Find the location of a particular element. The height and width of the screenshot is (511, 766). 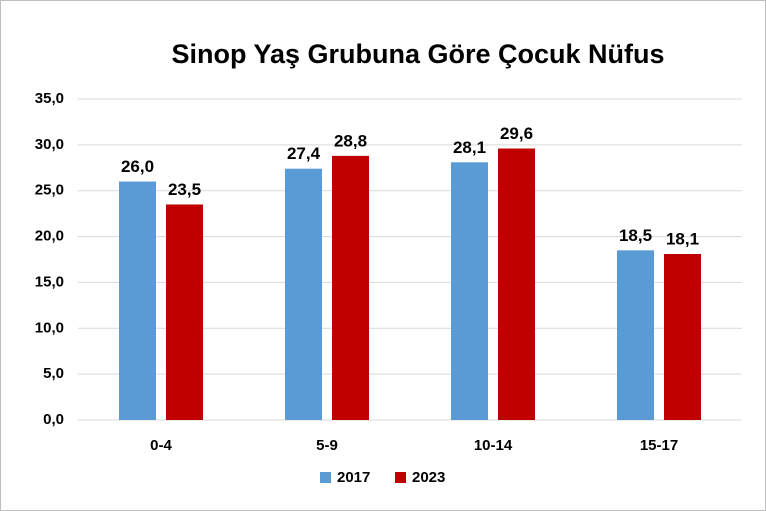

data-label: 23,5 is located at coordinates (184, 189).